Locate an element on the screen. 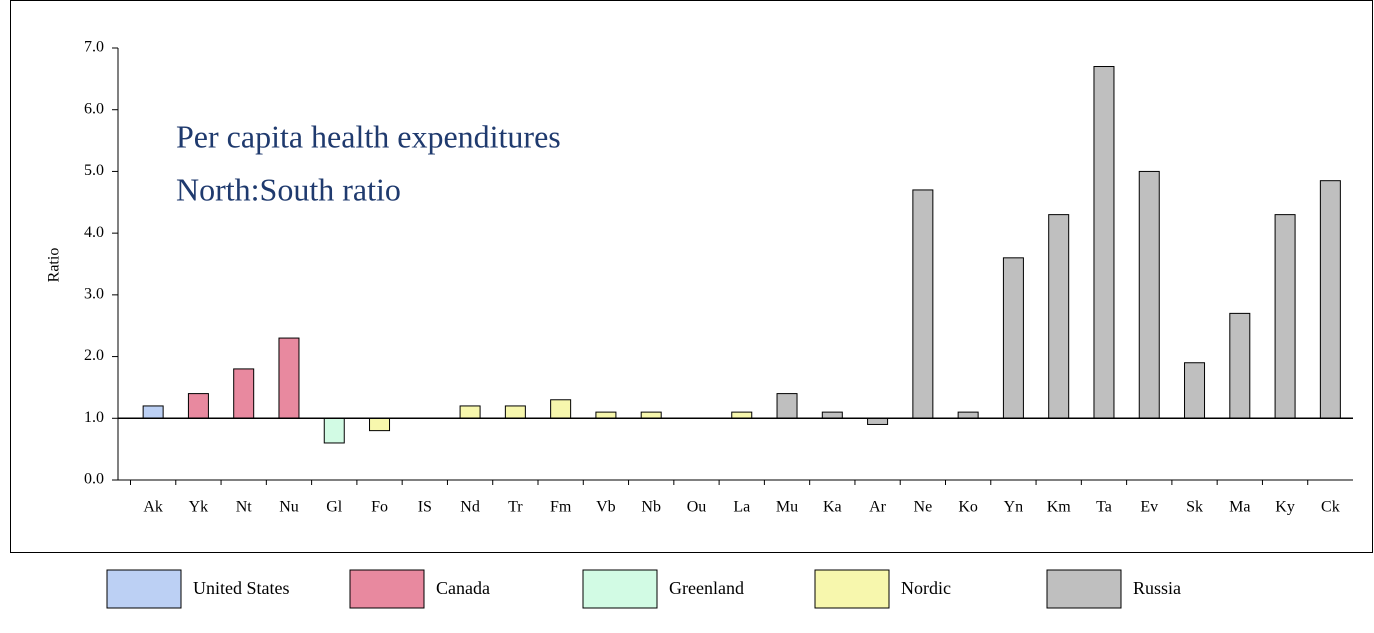 The width and height of the screenshot is (1374, 633). y-tick-label: 0.0 is located at coordinates (94, 479).